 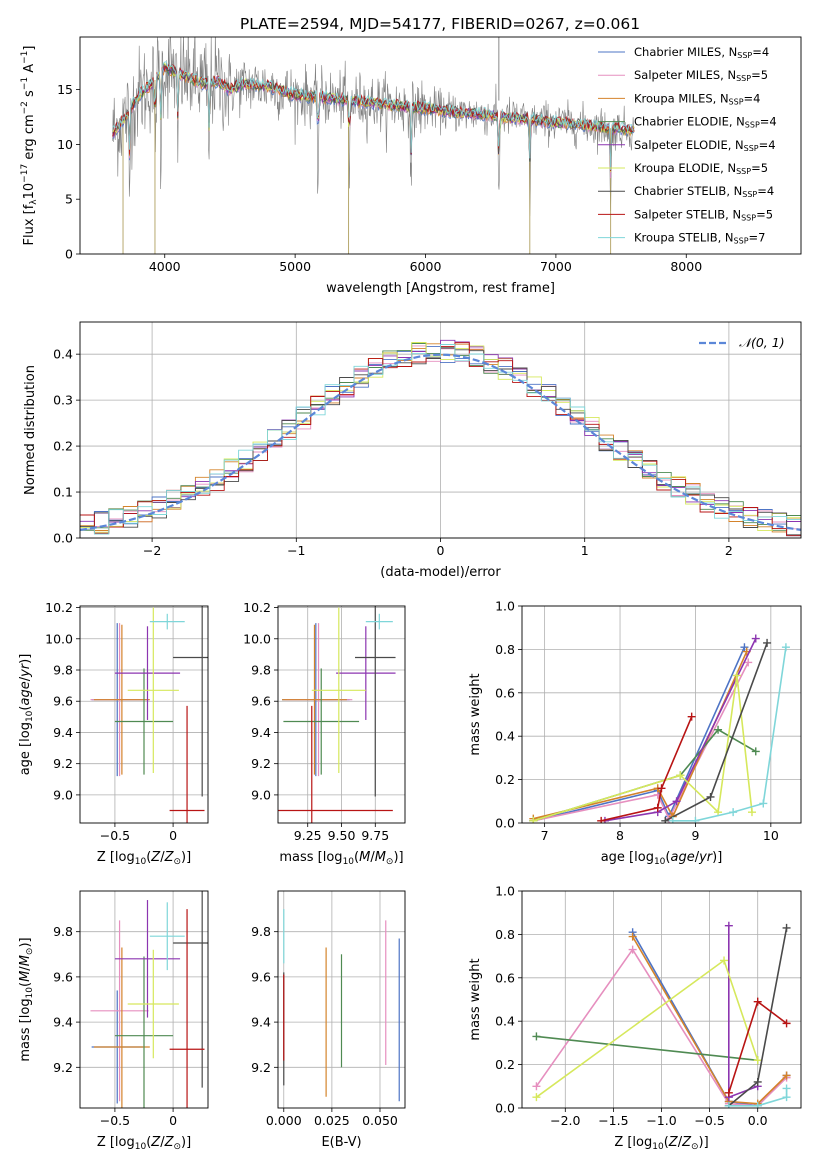 I want to click on legend-entry: Kroupa ELODIE, NSSP=5, so click(x=701, y=168).